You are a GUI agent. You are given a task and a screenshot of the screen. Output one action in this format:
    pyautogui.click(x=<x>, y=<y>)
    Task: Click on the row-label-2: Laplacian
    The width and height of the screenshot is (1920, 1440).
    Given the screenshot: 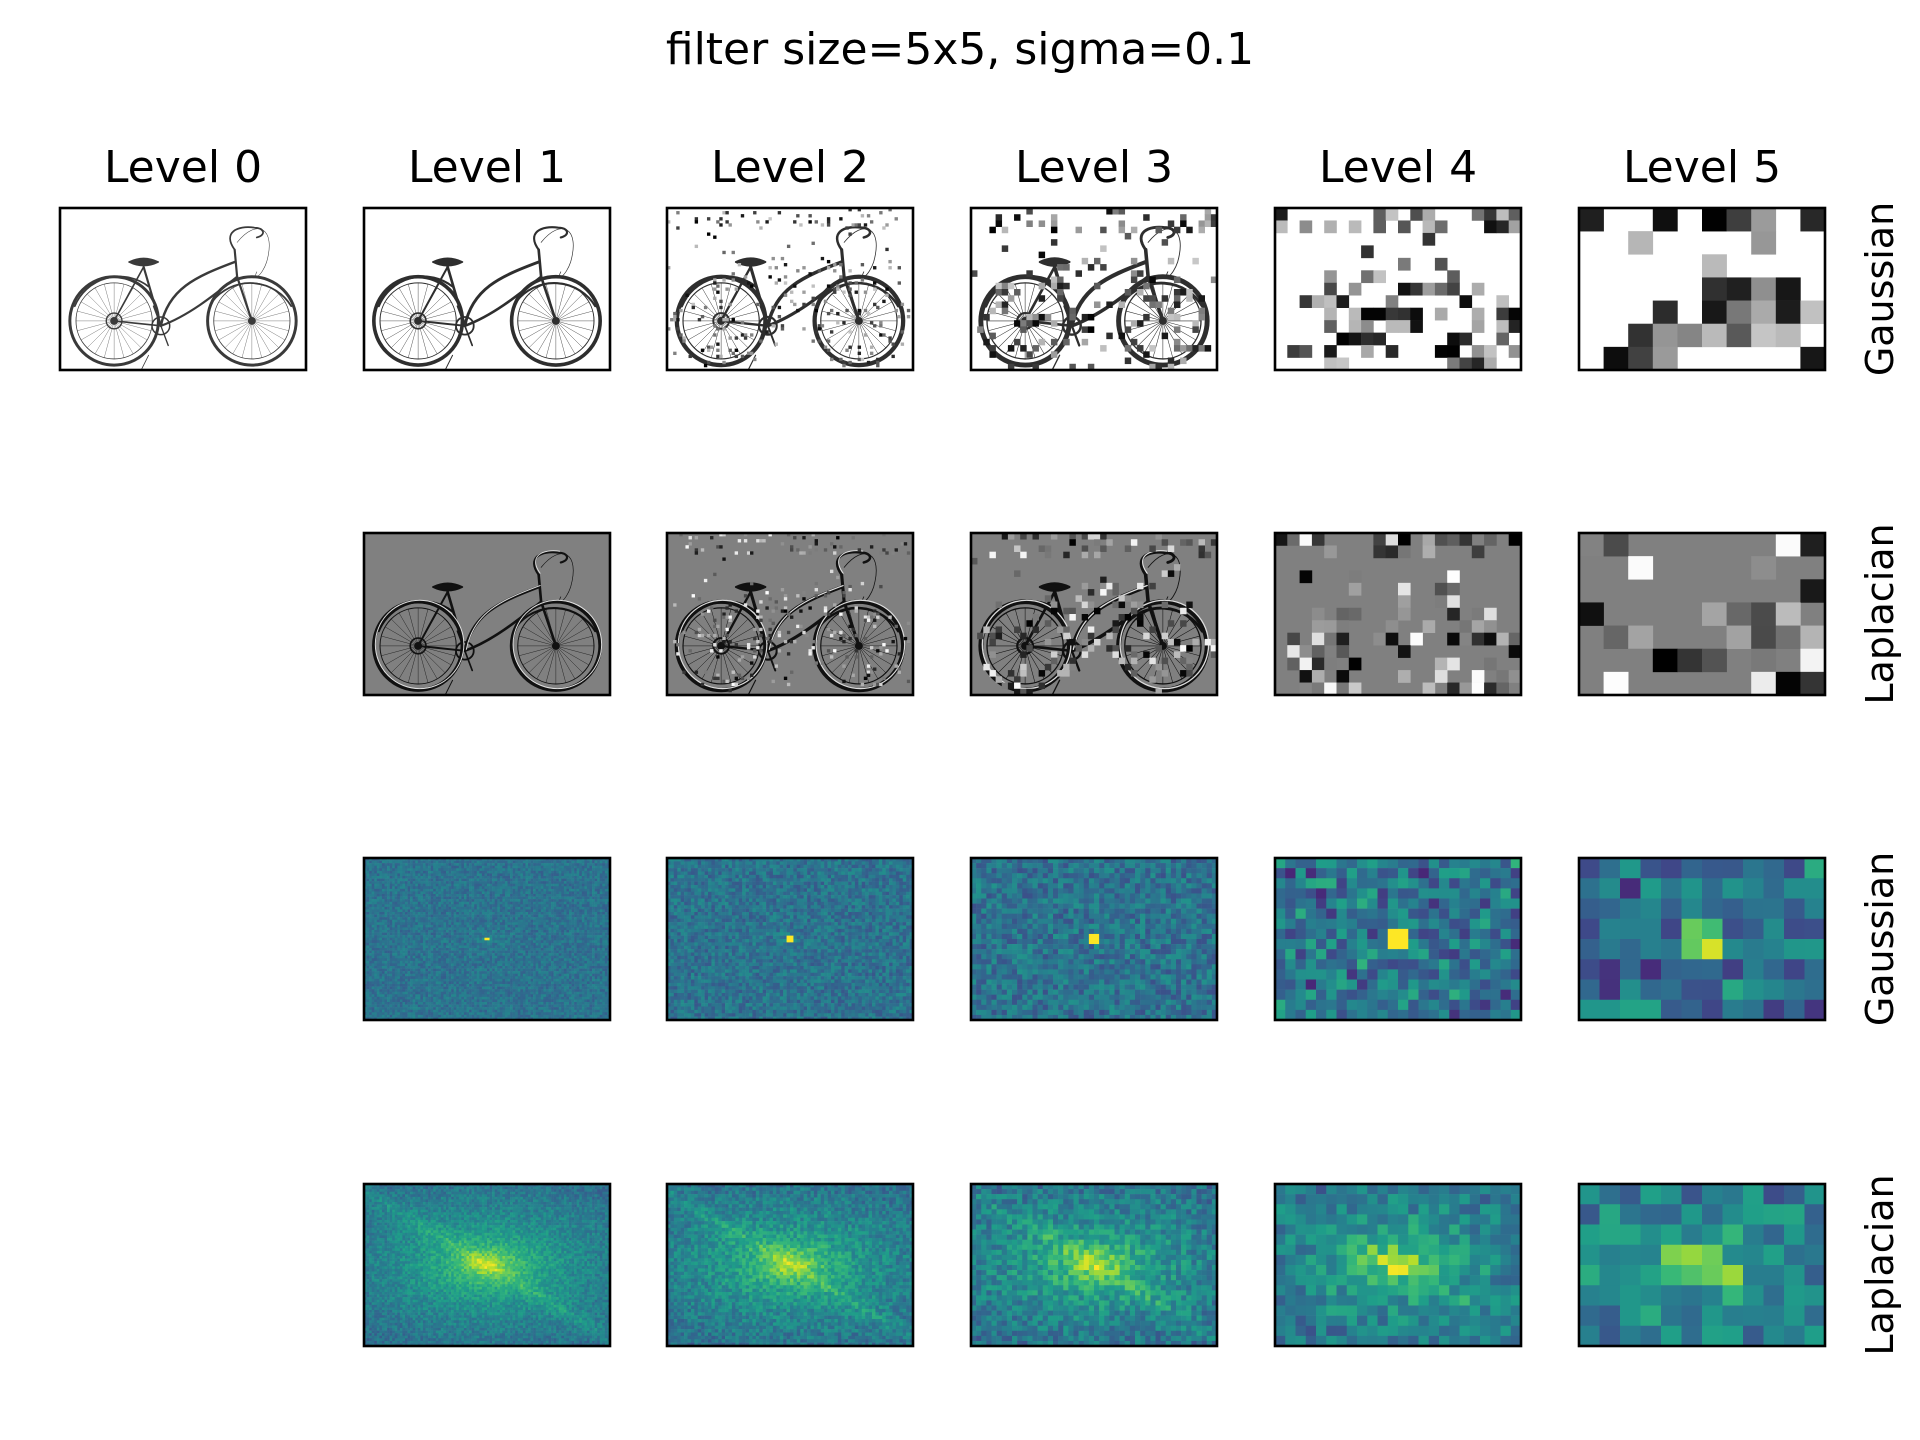 What is the action you would take?
    pyautogui.click(x=1880, y=613)
    